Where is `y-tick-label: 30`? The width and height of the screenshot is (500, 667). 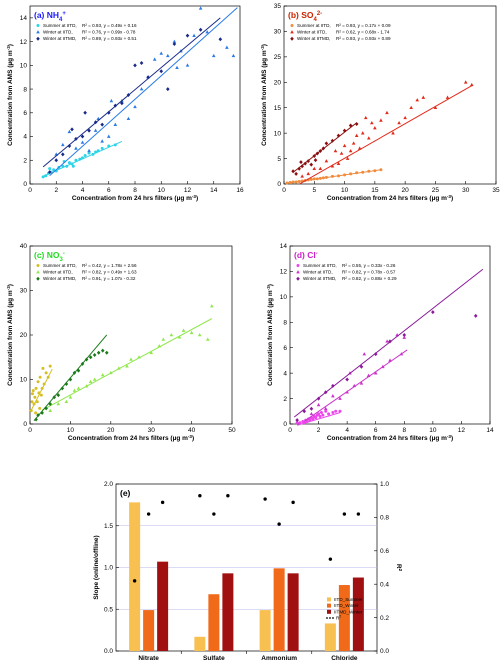
y-tick-label: 30 is located at coordinates (278, 32).